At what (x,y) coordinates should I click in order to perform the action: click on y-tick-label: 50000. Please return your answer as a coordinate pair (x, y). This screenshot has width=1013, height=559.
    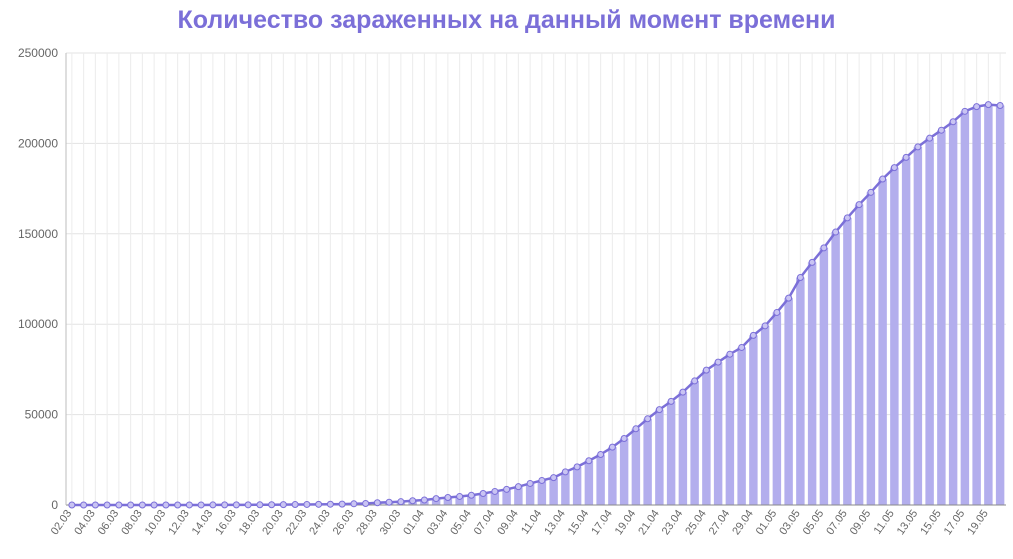
    Looking at the image, I should click on (42, 415).